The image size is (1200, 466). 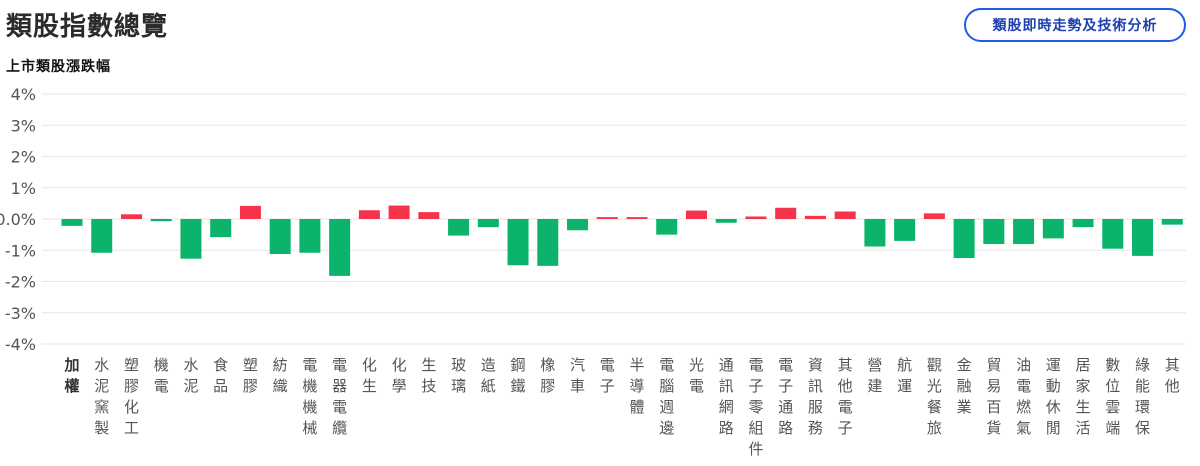 What do you see at coordinates (874, 375) in the screenshot?
I see `x-tick-label: 營建` at bounding box center [874, 375].